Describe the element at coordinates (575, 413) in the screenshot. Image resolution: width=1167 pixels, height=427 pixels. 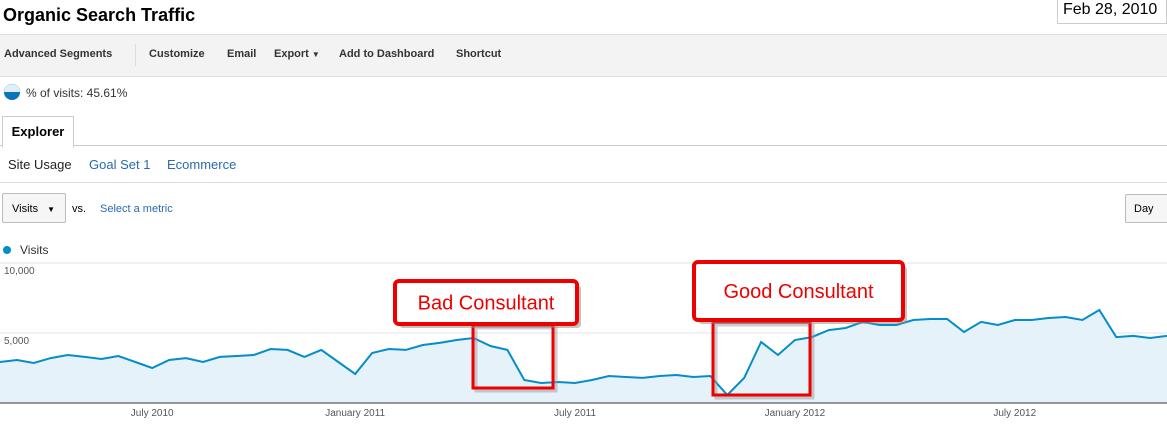
I see `x-tick-label: July 2011` at that location.